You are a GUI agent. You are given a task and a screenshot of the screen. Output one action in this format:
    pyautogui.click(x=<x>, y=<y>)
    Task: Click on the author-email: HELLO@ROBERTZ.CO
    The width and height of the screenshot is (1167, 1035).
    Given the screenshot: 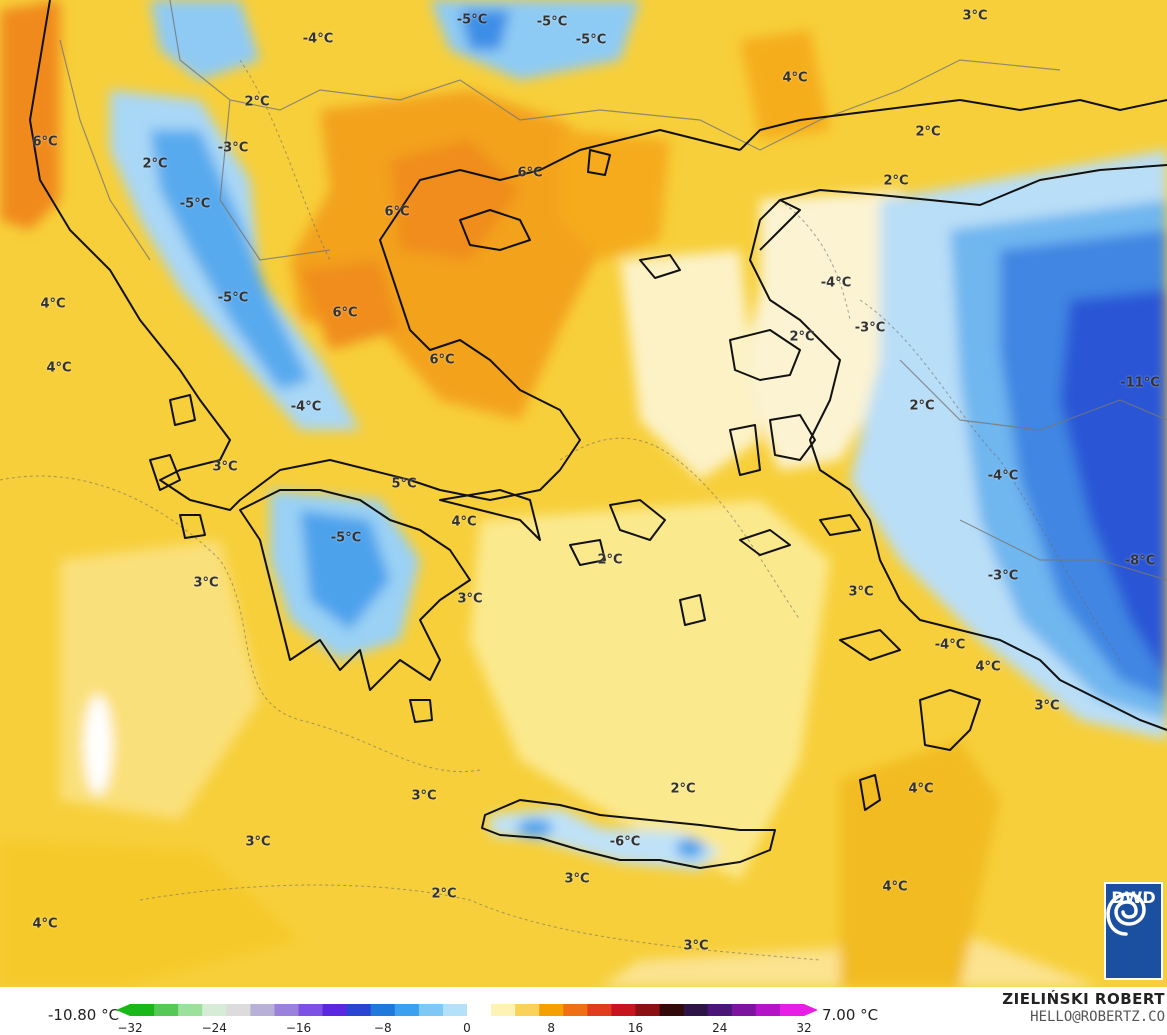 What is the action you would take?
    pyautogui.click(x=1097, y=1017)
    